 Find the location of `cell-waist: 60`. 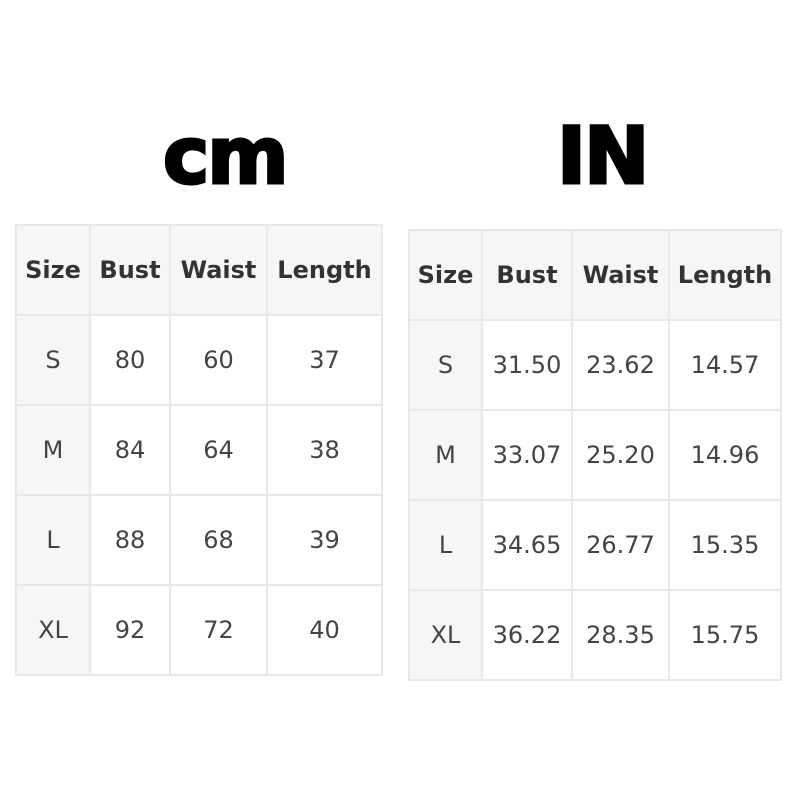

cell-waist: 60 is located at coordinates (218, 360).